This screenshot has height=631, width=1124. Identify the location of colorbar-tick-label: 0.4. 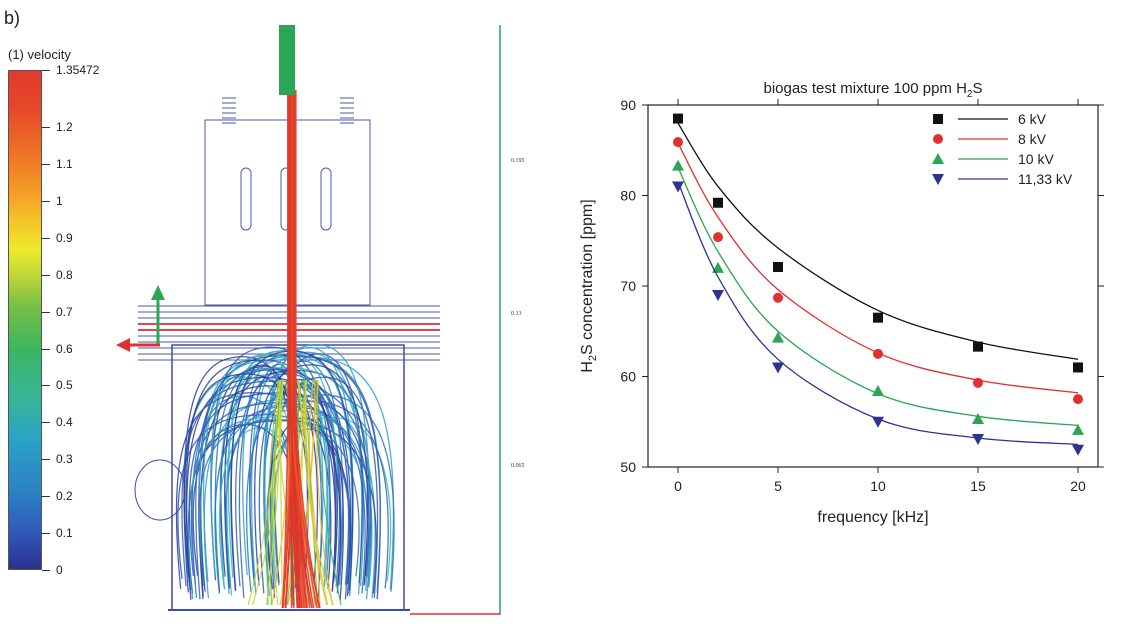
(64, 422).